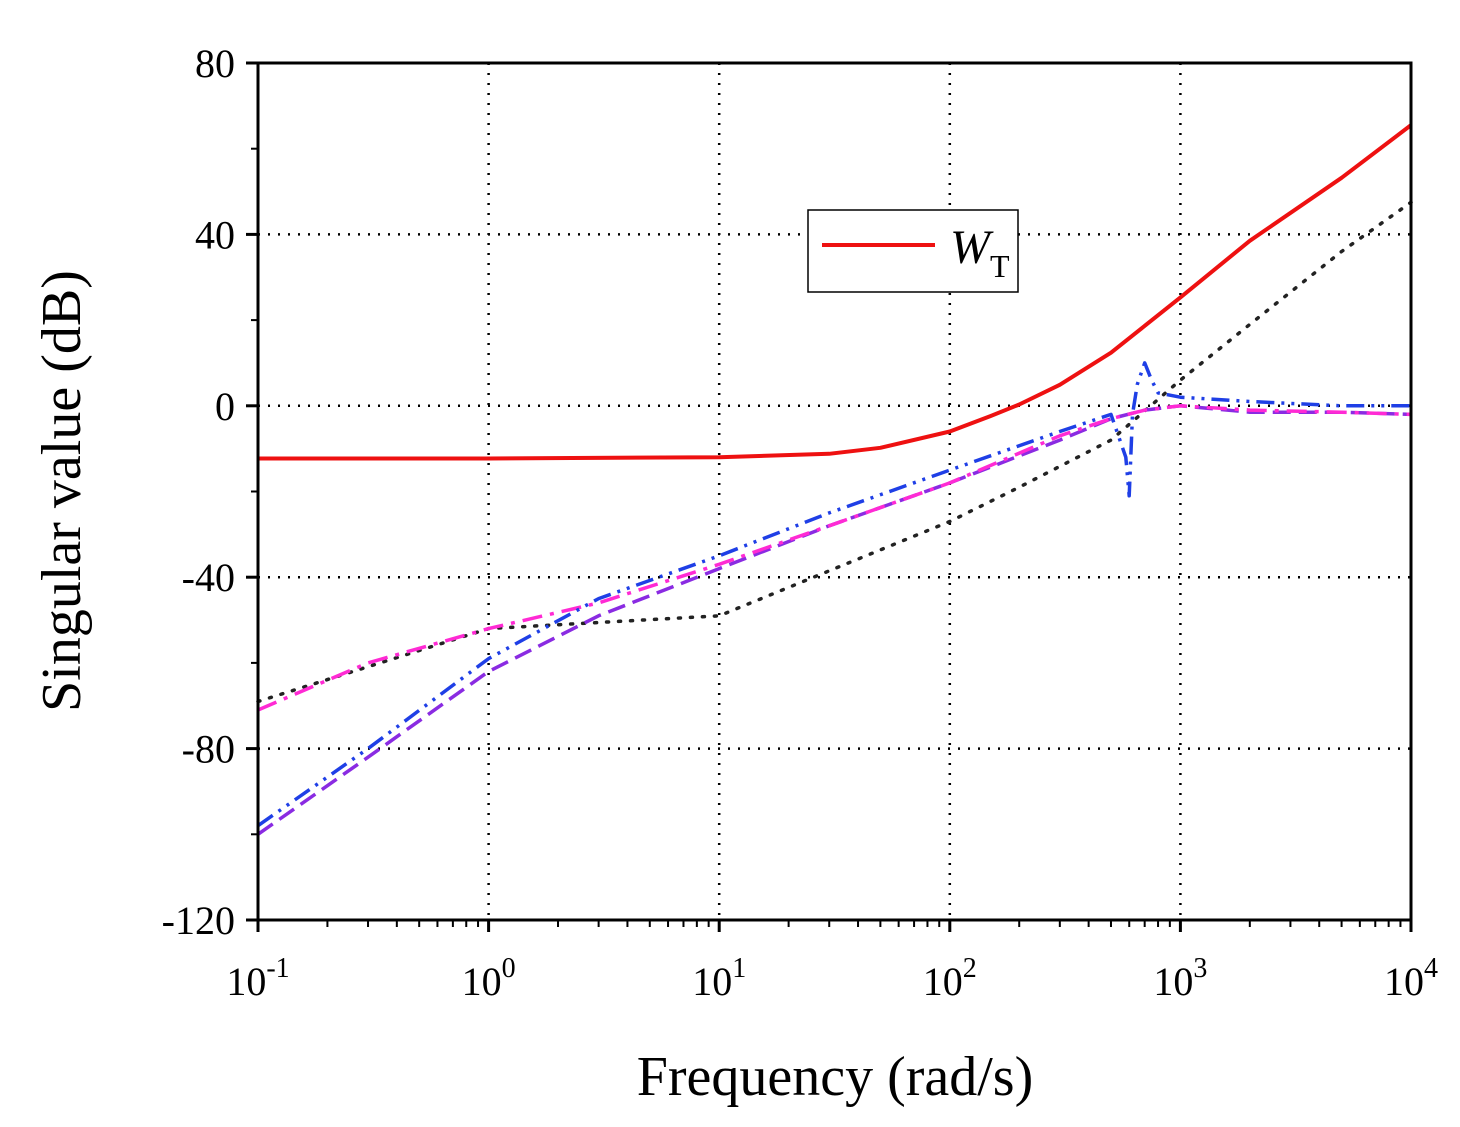 This screenshot has width=1460, height=1127. I want to click on y-tick-label: 40, so click(215, 234).